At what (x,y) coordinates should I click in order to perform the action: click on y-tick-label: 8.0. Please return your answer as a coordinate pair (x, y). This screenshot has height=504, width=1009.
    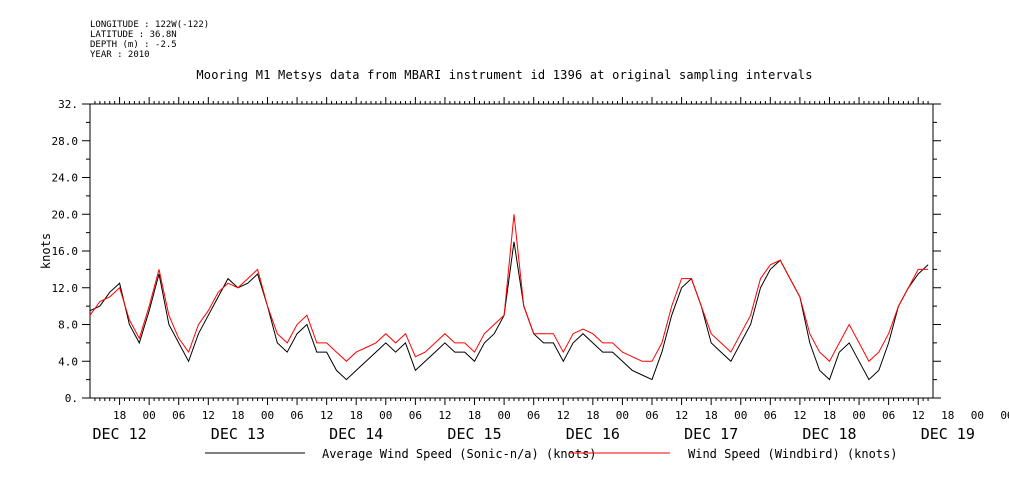
    Looking at the image, I should click on (68, 325).